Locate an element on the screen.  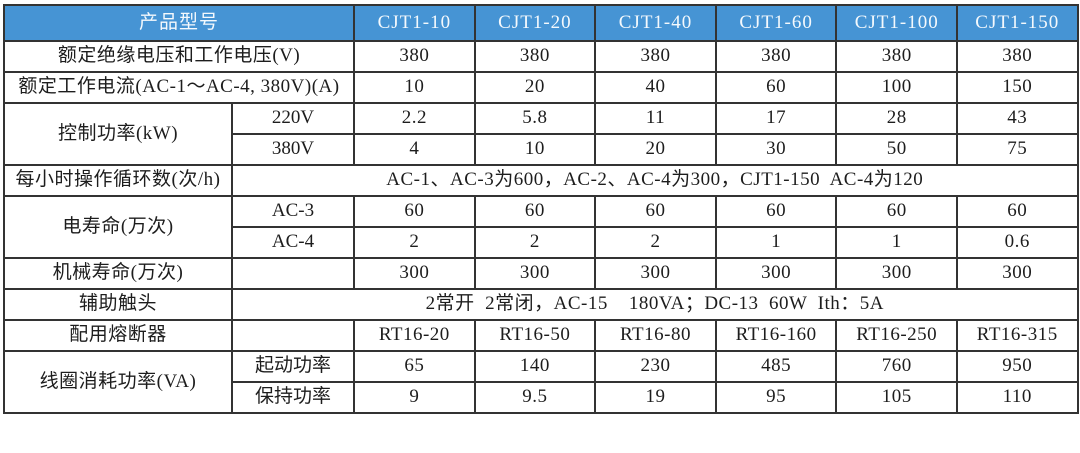
header-model-cell: CJT1-20 is located at coordinates (535, 23).